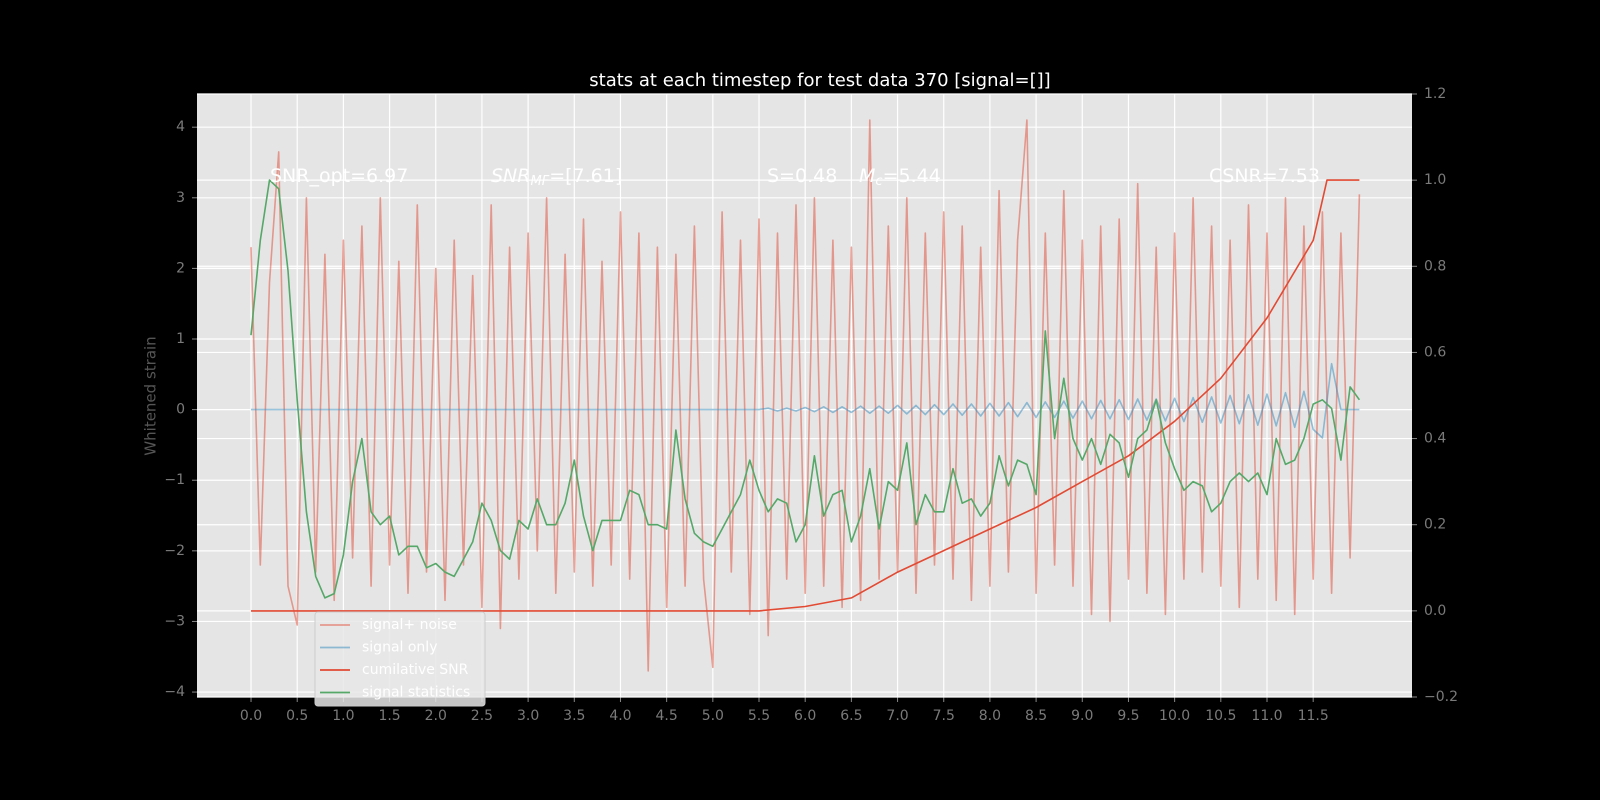 Image resolution: width=1600 pixels, height=800 pixels. I want to click on annotation: Mc=5.44, so click(900, 177).